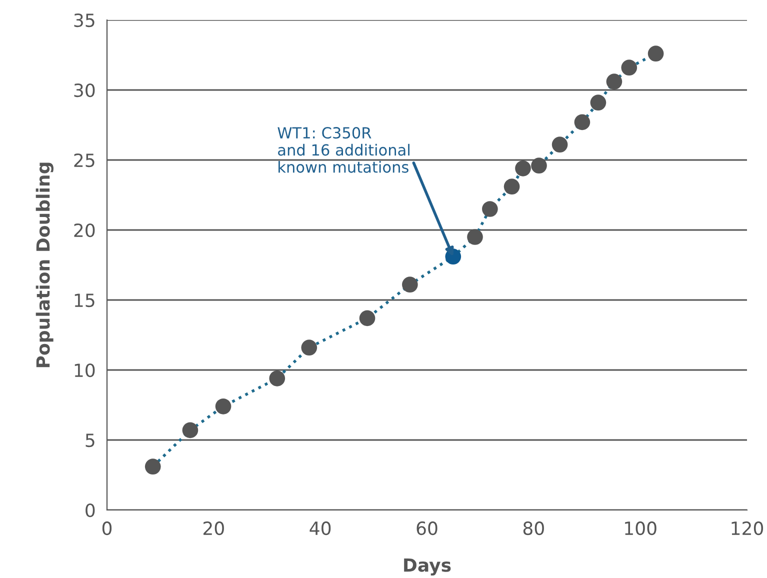 The height and width of the screenshot is (578, 767). I want to click on y-axis-title: Population Doubling, so click(45, 265).